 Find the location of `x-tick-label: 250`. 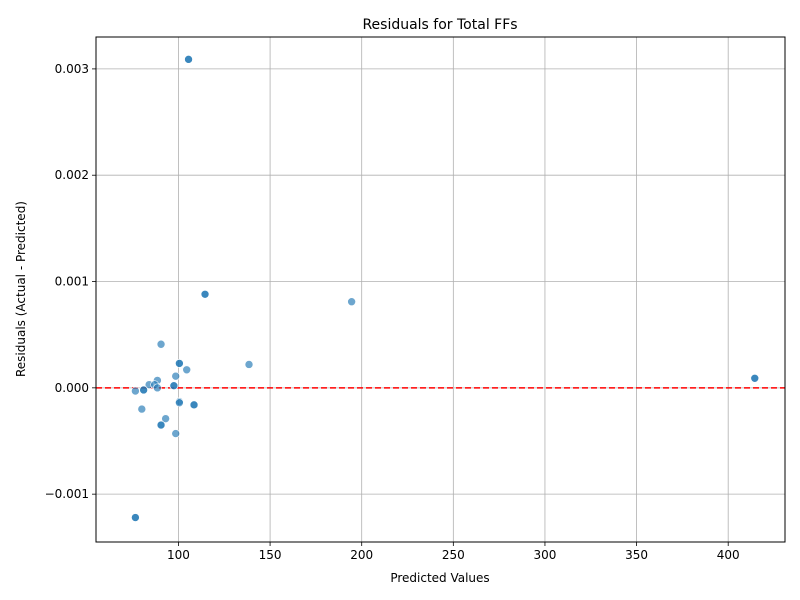

x-tick-label: 250 is located at coordinates (453, 555).